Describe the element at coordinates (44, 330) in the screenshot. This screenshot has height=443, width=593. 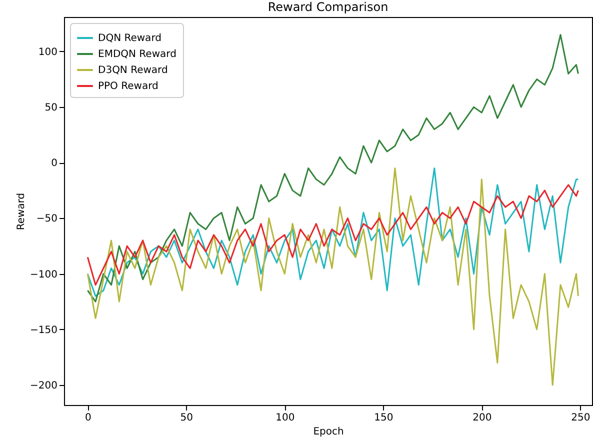
I see `y-tick-label: −150` at that location.